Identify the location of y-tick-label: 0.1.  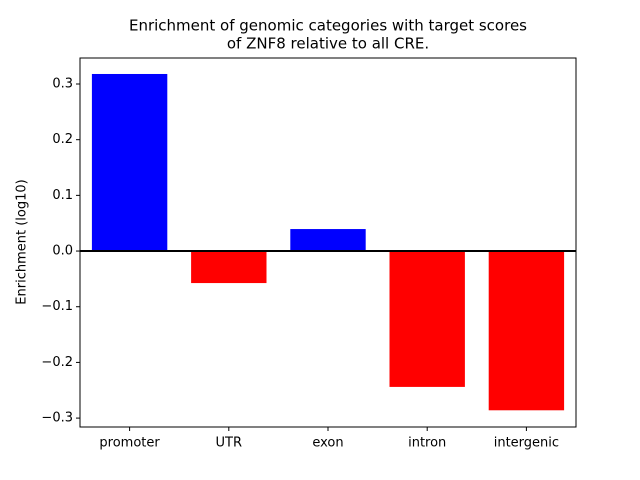
(62, 195).